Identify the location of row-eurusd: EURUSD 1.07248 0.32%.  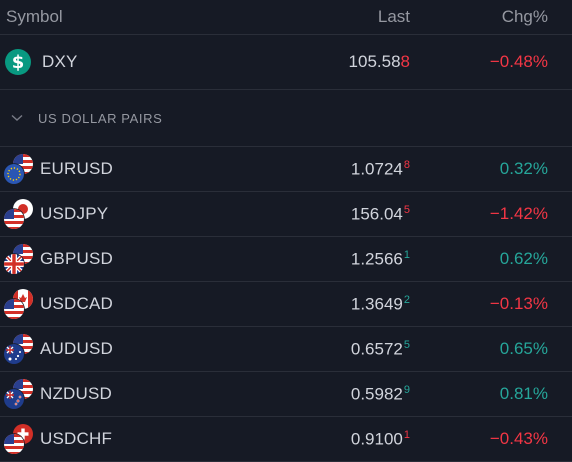
(286, 169).